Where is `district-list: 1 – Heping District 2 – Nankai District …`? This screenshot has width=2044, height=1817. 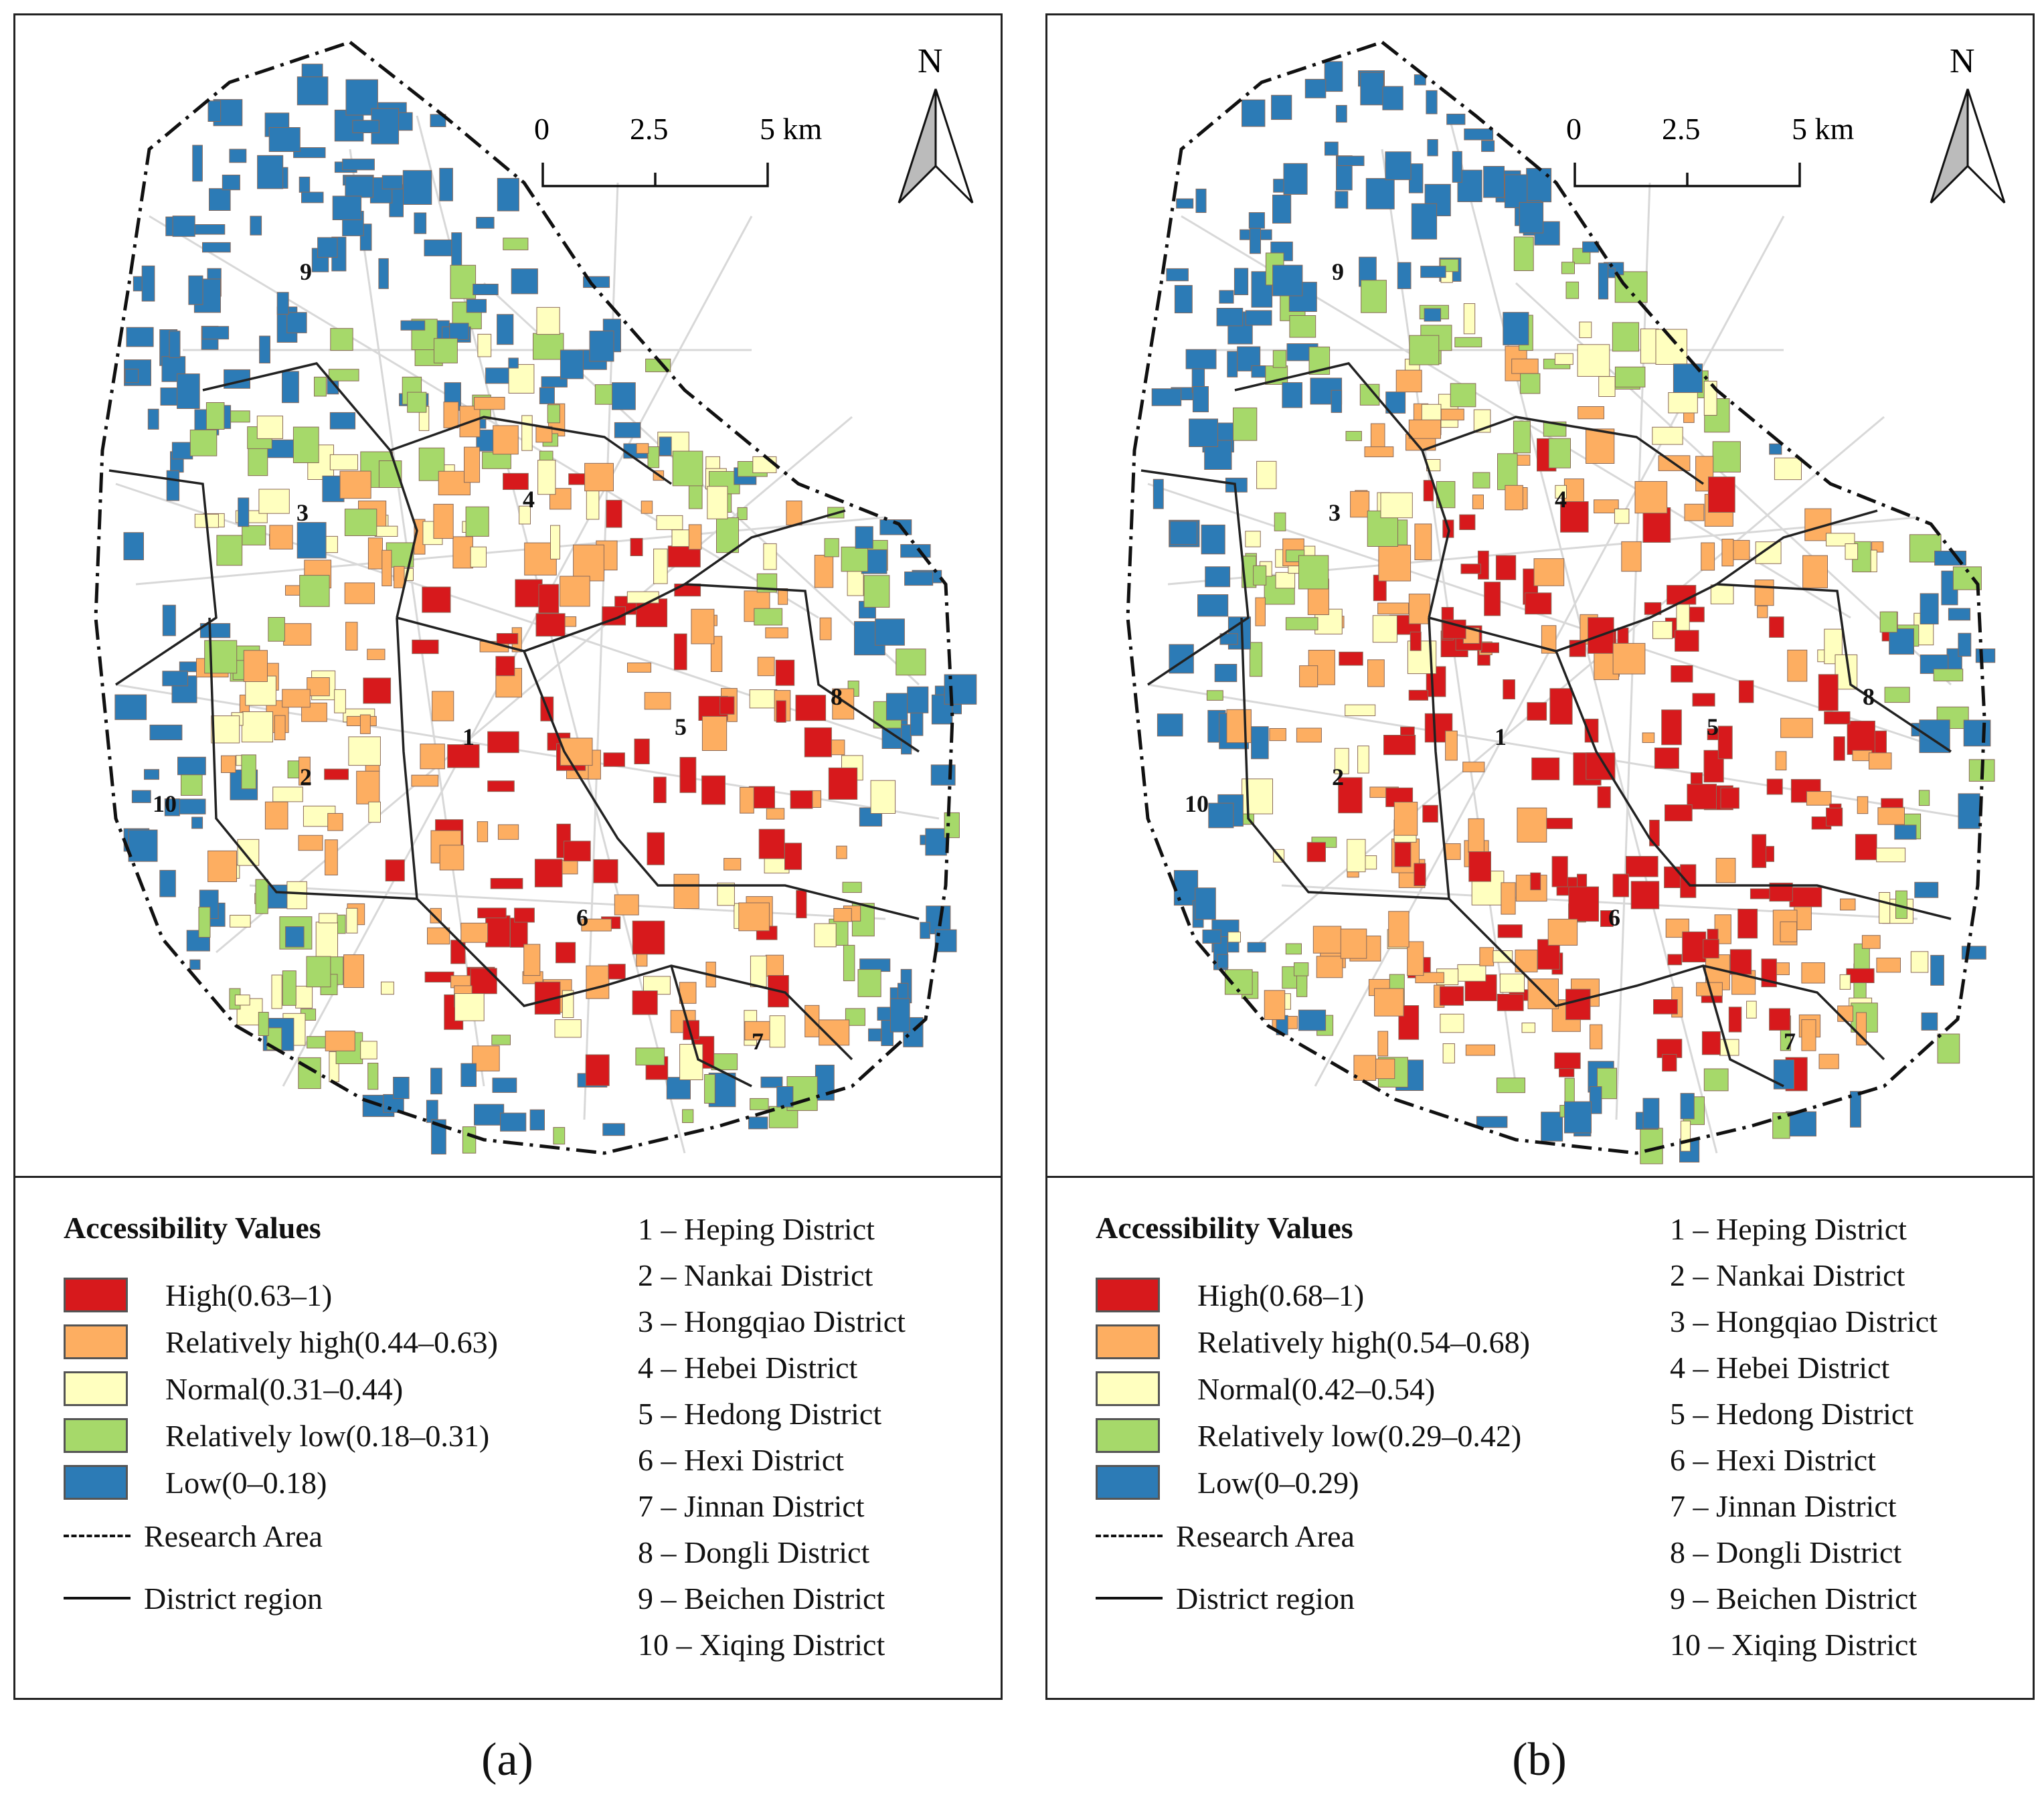 district-list: 1 – Heping District 2 – Nankai District … is located at coordinates (772, 1437).